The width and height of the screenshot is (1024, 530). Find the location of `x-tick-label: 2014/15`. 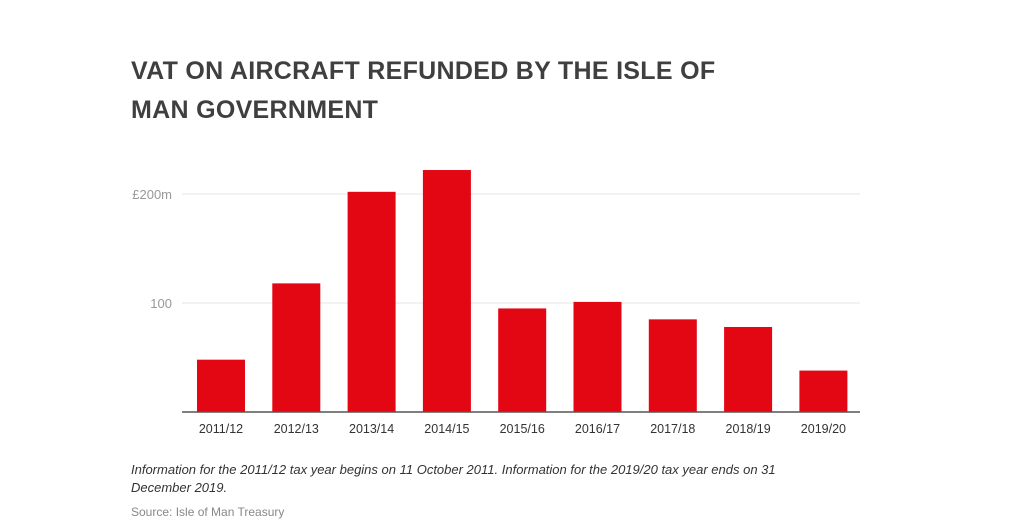

x-tick-label: 2014/15 is located at coordinates (446, 429).